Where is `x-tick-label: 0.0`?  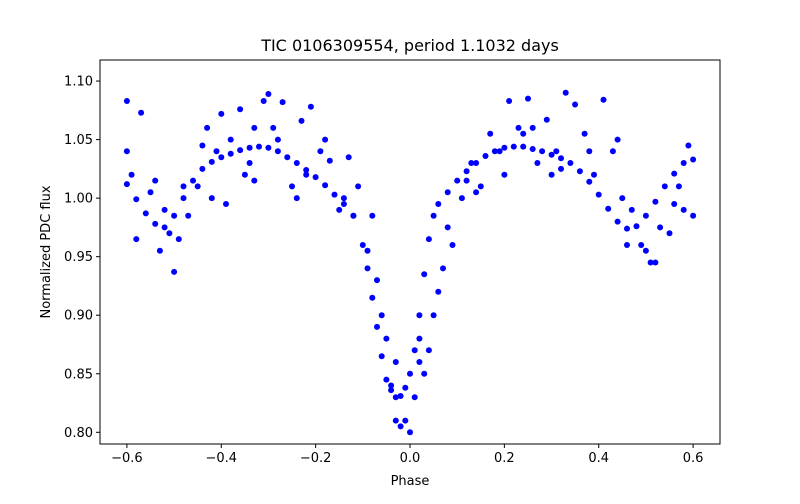 x-tick-label: 0.0 is located at coordinates (410, 458).